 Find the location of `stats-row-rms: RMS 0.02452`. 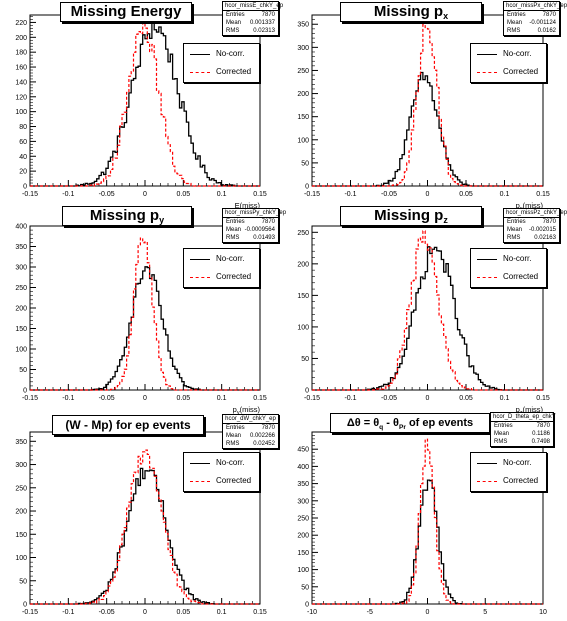

stats-row-rms: RMS 0.02452 is located at coordinates (250, 444).